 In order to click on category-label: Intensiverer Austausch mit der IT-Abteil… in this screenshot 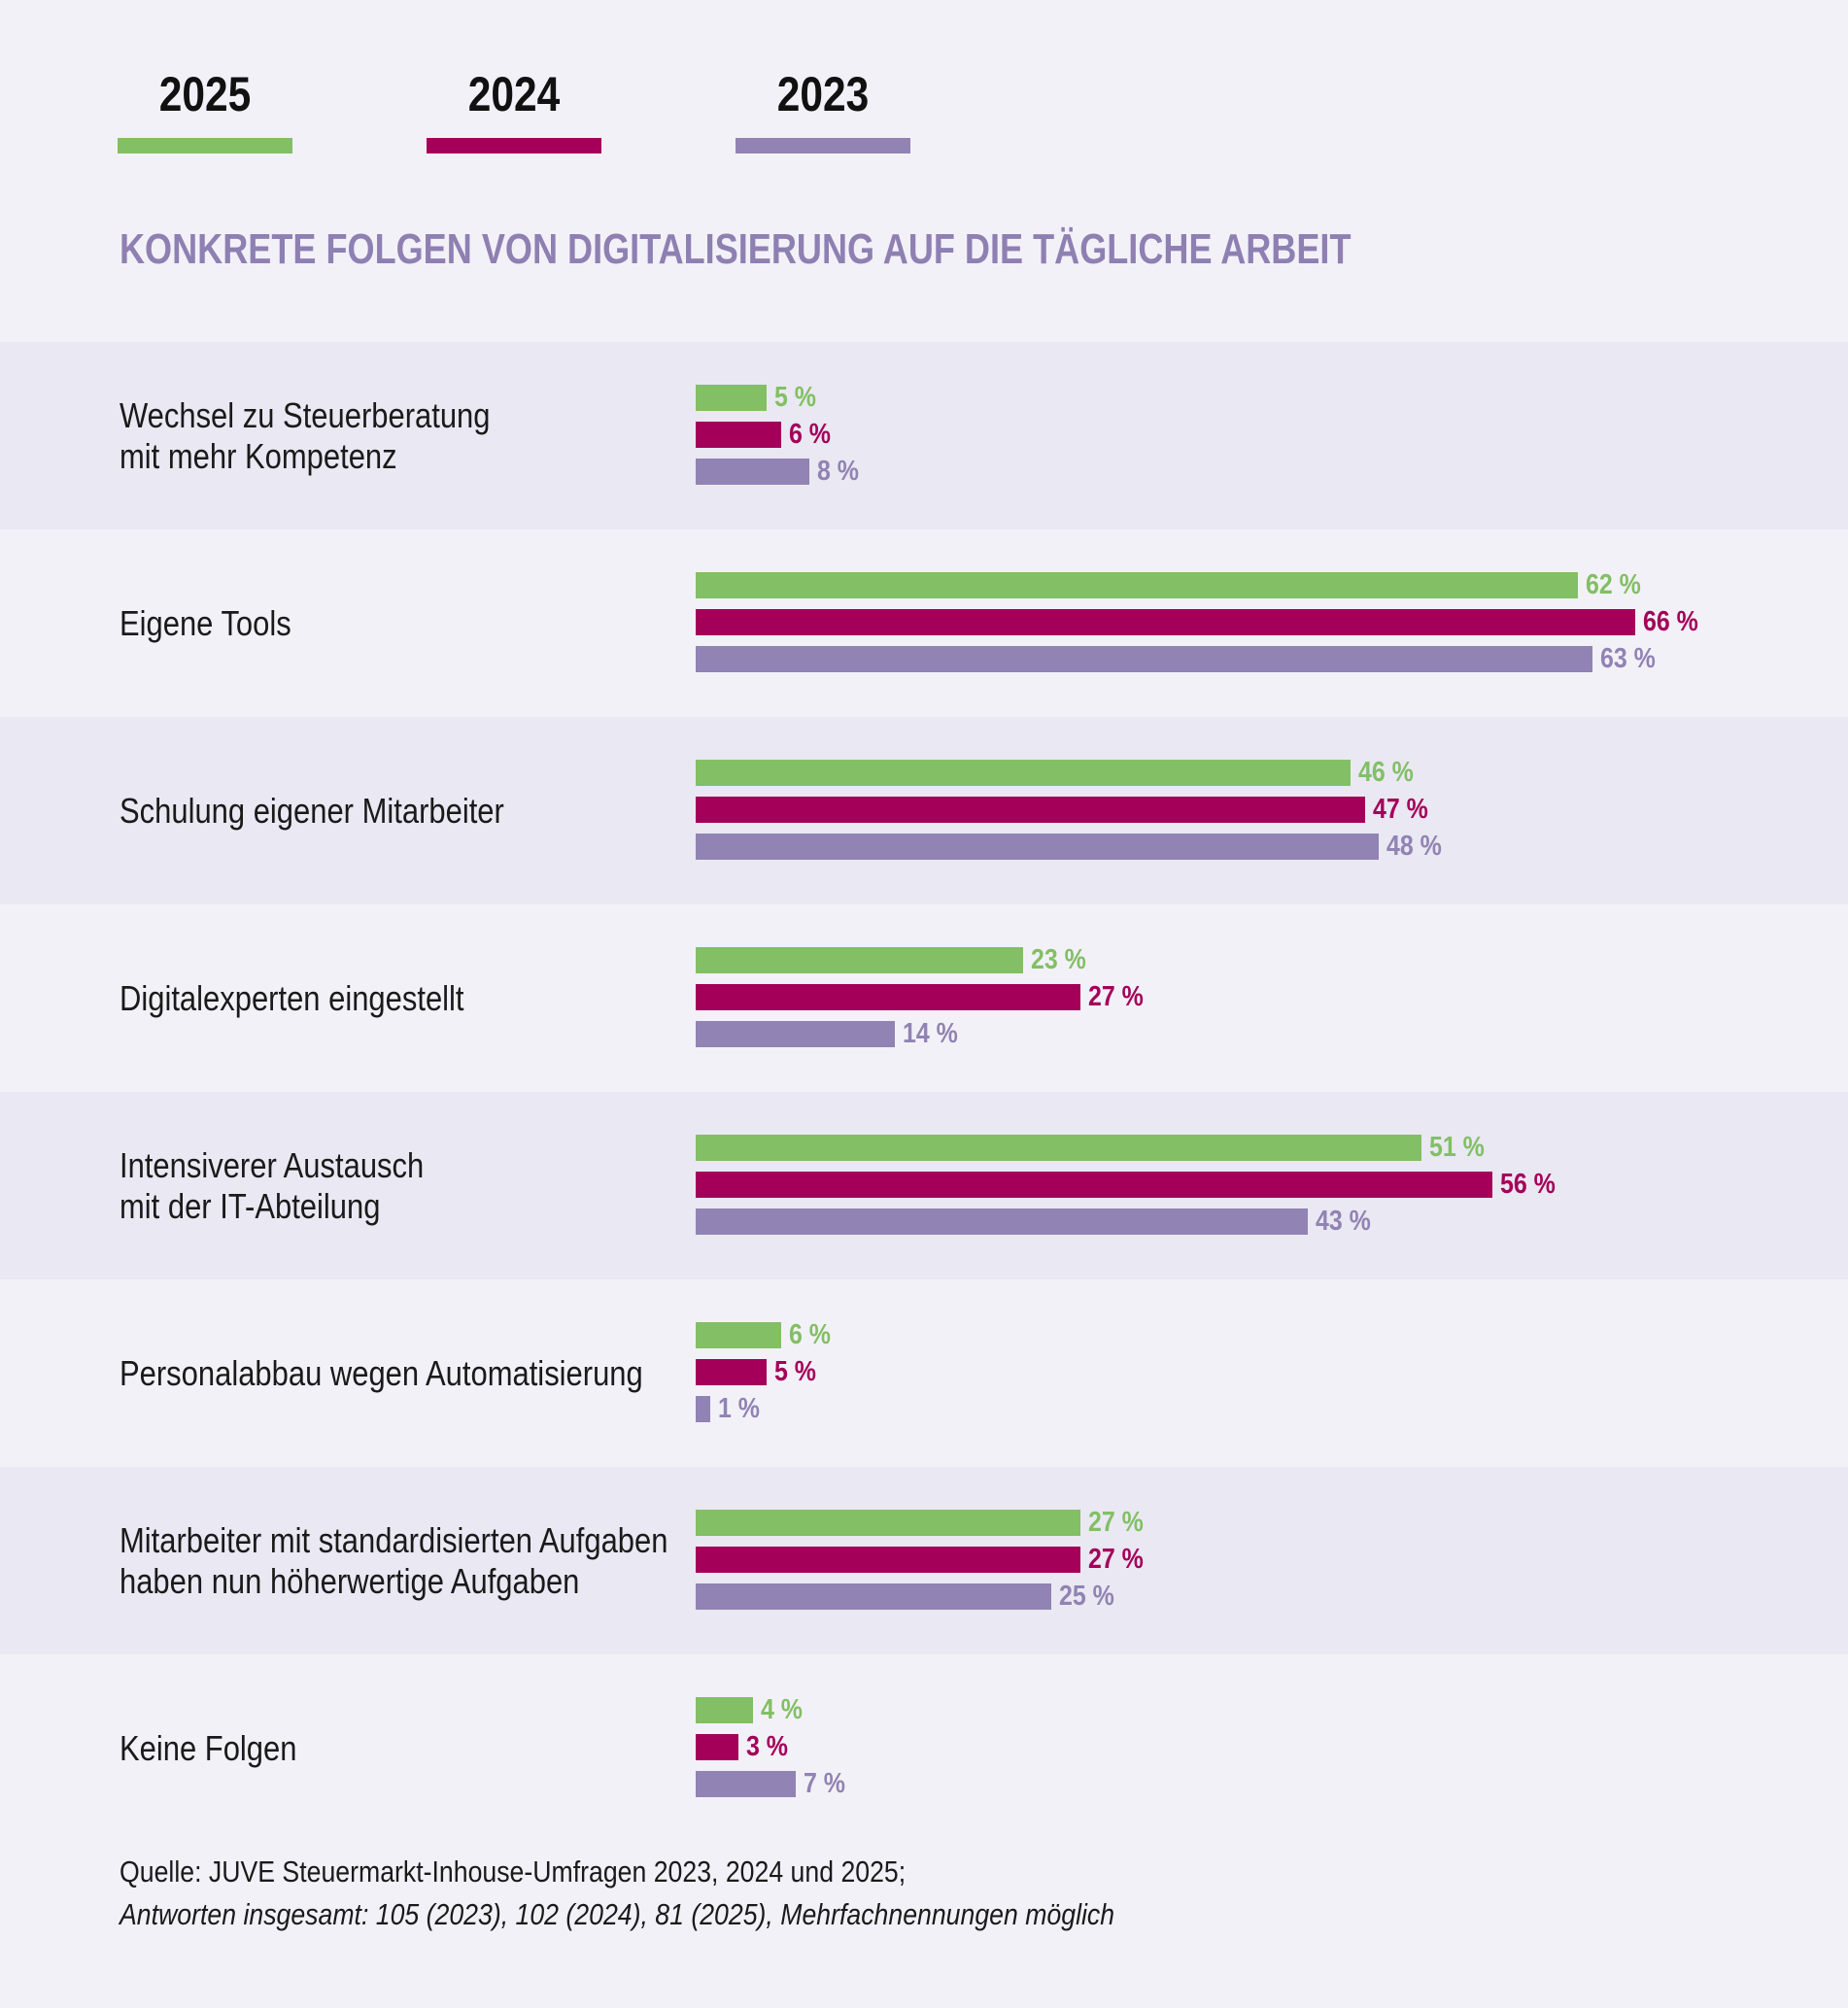, I will do `click(272, 1185)`.